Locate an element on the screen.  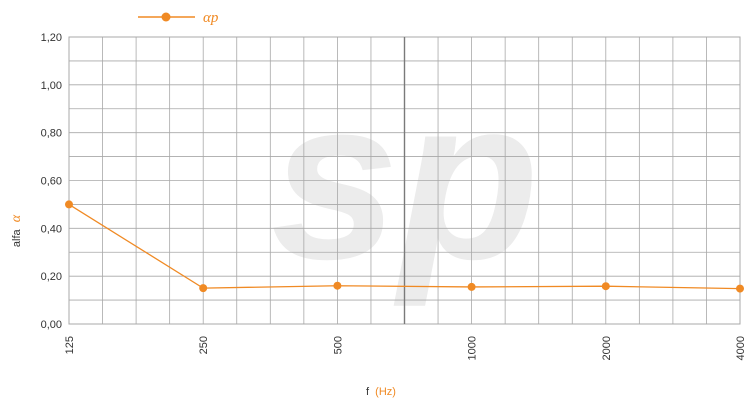
y-axis-label-main: alfa is located at coordinates (17, 237).